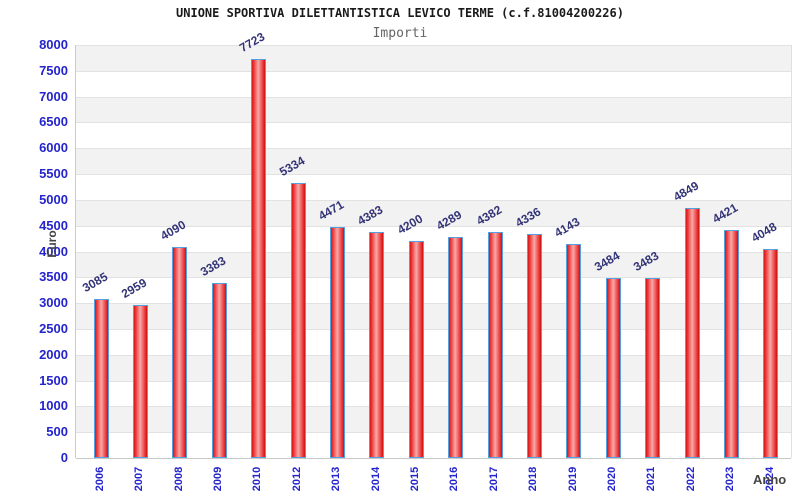 The image size is (800, 500). Describe the element at coordinates (53, 122) in the screenshot. I see `y-tick-label: 6500` at that location.